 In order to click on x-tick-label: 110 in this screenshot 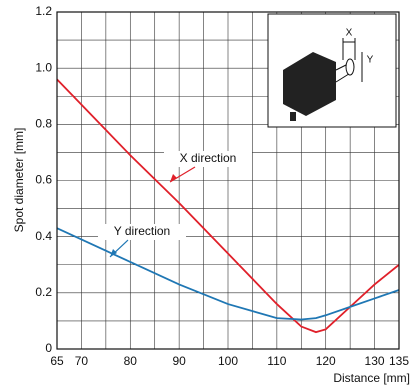, I will do `click(276, 361)`.